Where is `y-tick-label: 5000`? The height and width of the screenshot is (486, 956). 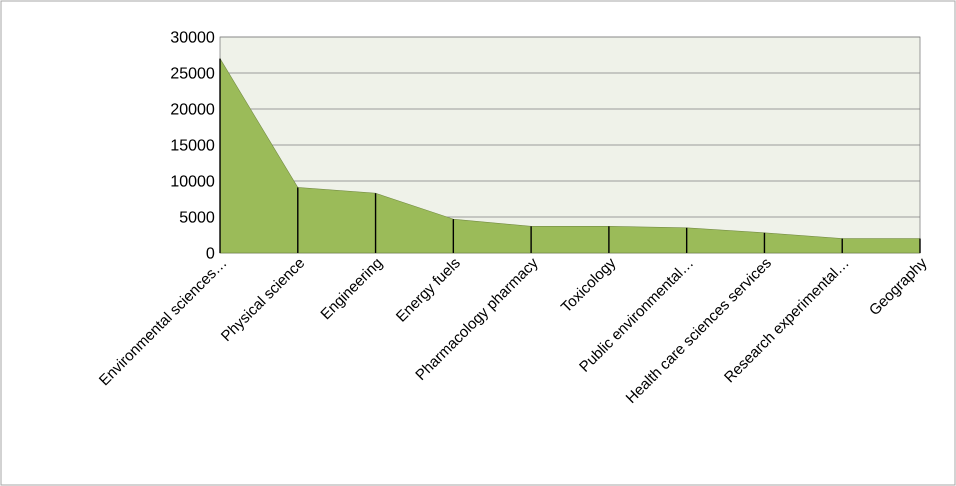
y-tick-label: 5000 is located at coordinates (197, 217).